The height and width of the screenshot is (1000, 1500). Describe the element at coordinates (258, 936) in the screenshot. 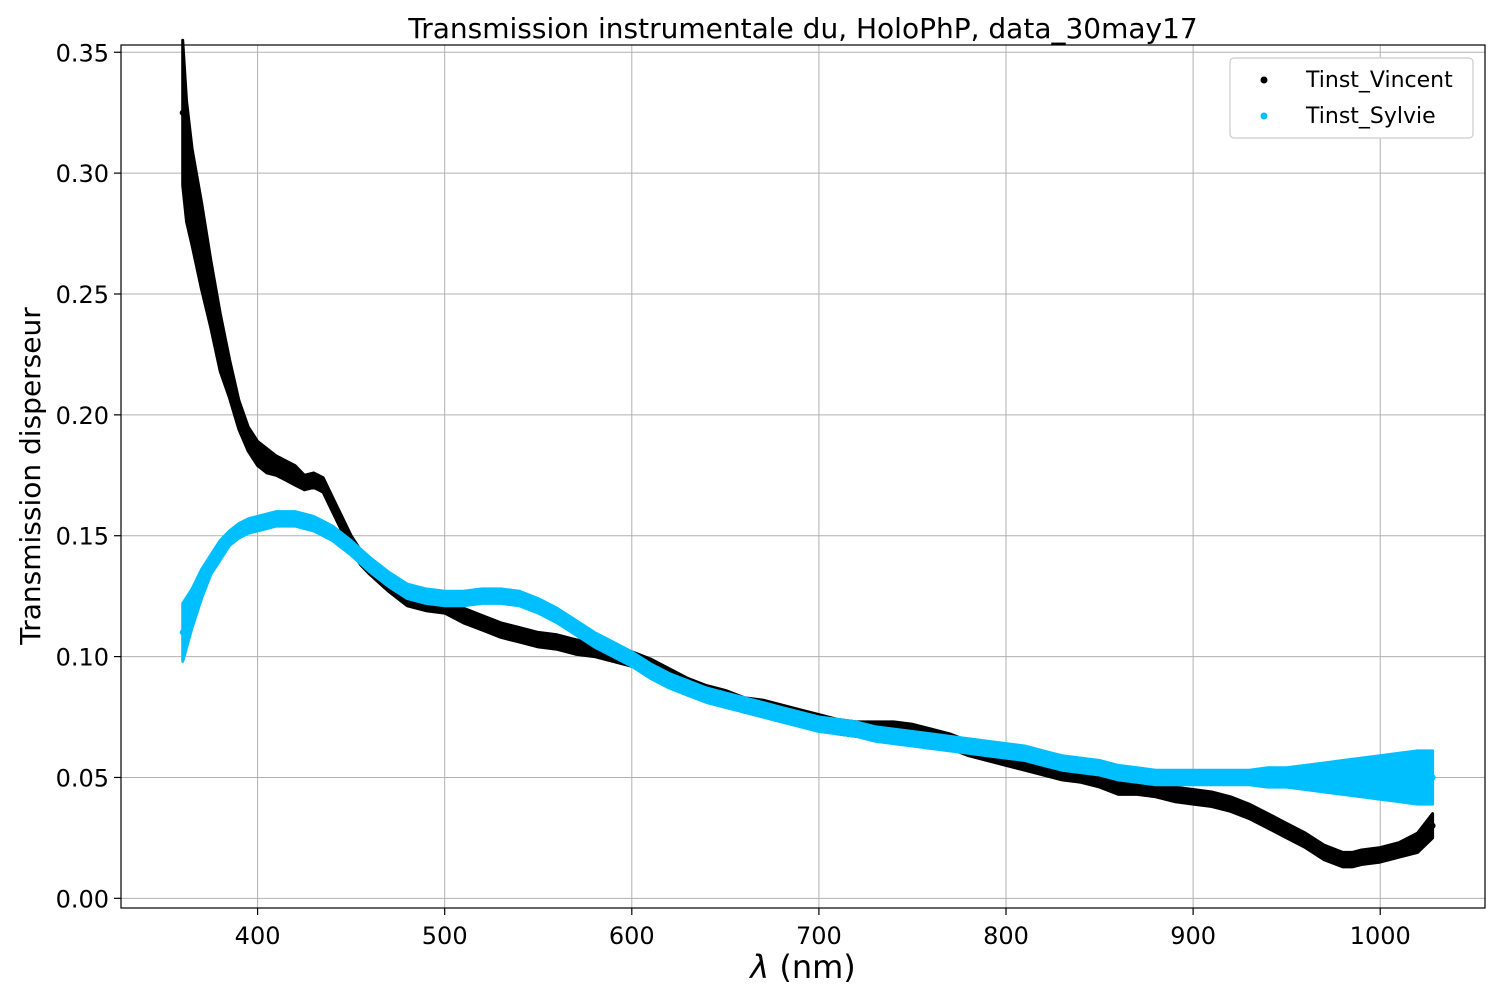

I see `x-tick-label: 400` at that location.